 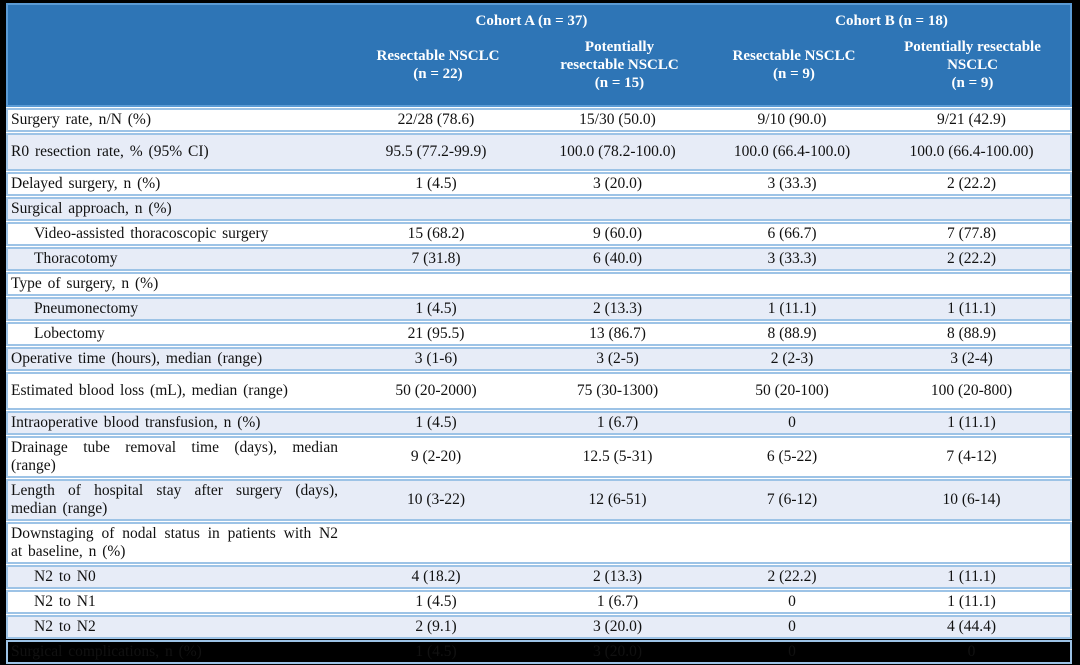 I want to click on table-row: Type of surgery, n (%), so click(x=539, y=284).